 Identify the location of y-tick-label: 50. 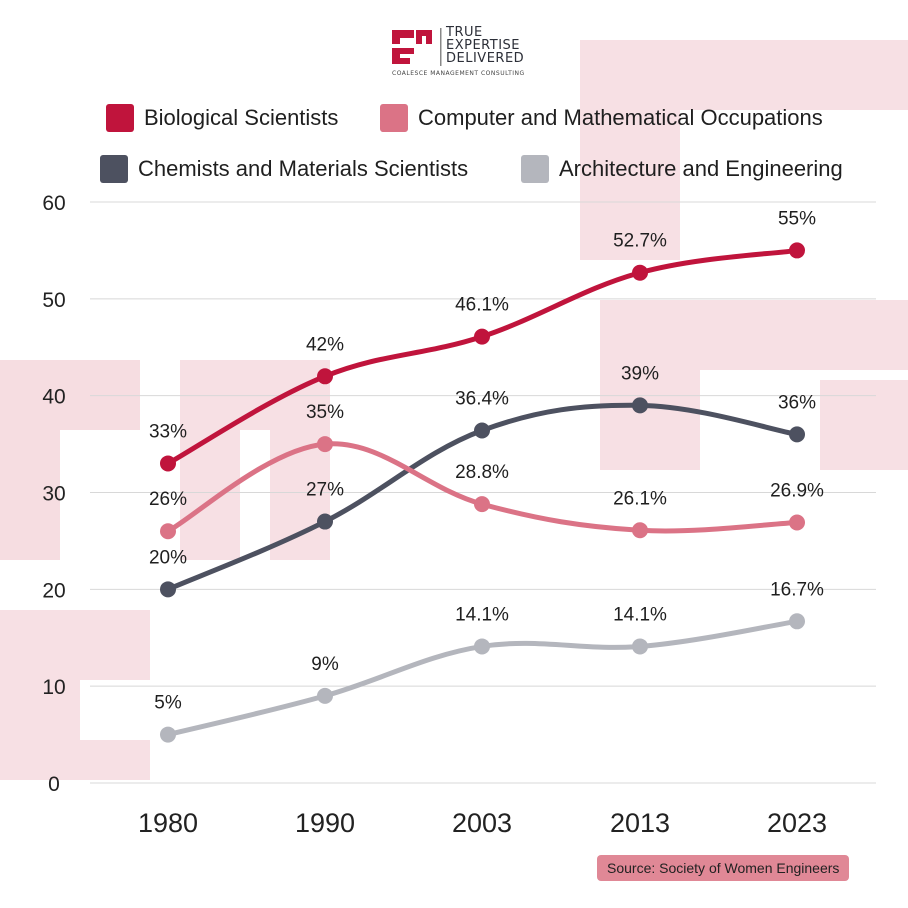
(53, 300).